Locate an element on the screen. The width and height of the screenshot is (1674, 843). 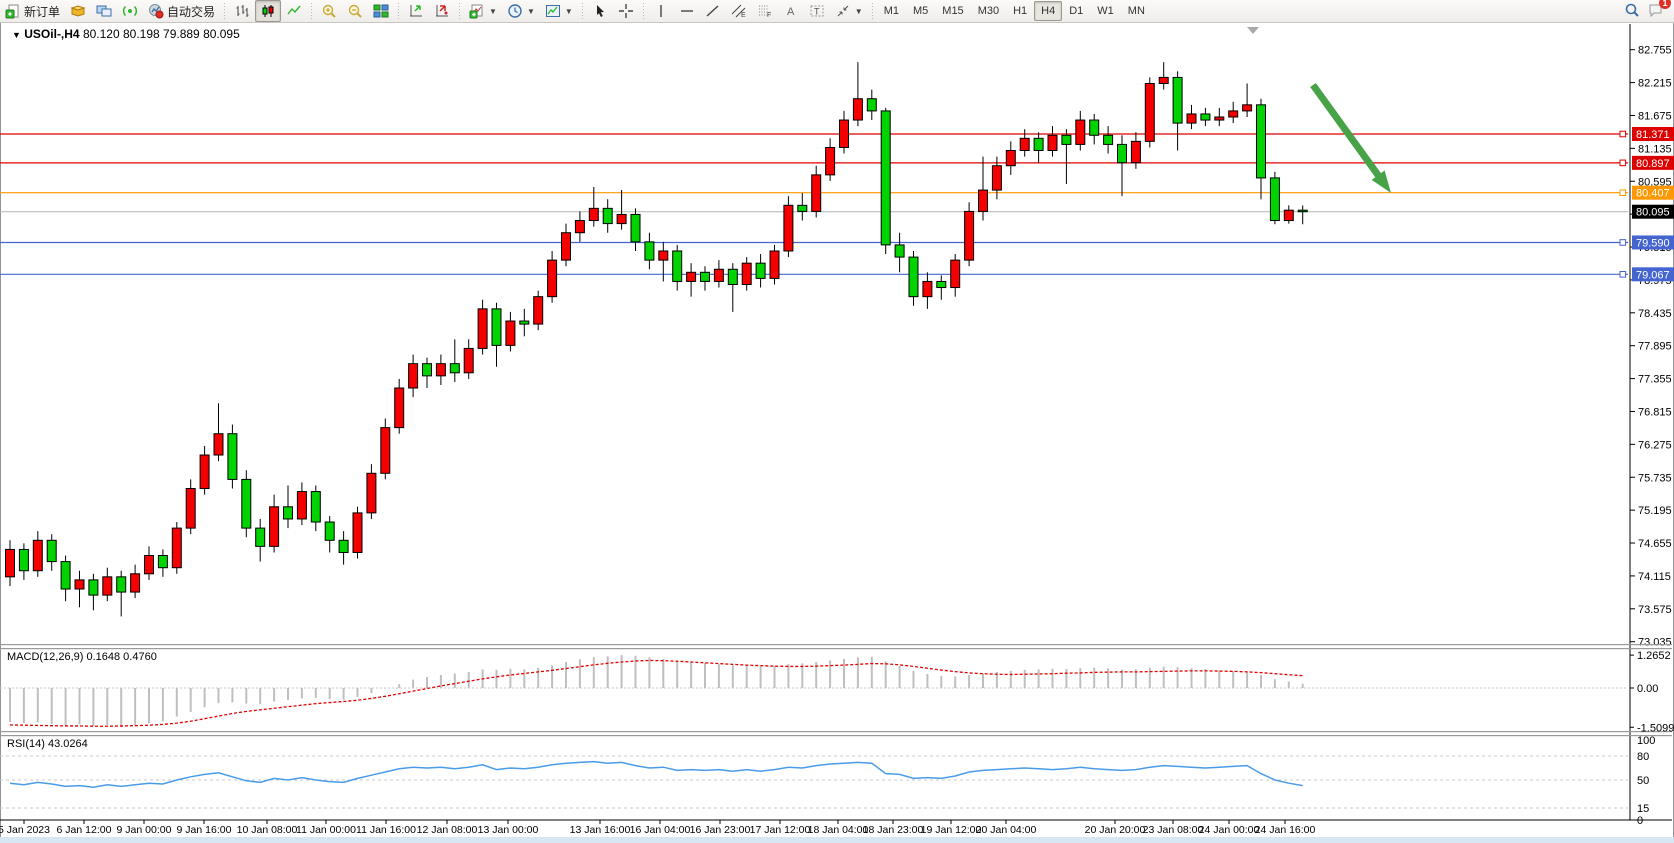
text-tool: A is located at coordinates (791, 11).